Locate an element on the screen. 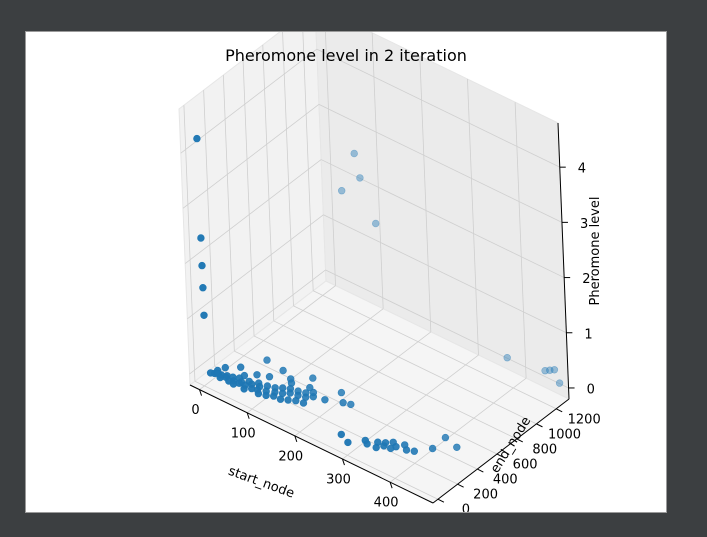 The image size is (707, 537). y-tick-label: 1200 is located at coordinates (584, 419).